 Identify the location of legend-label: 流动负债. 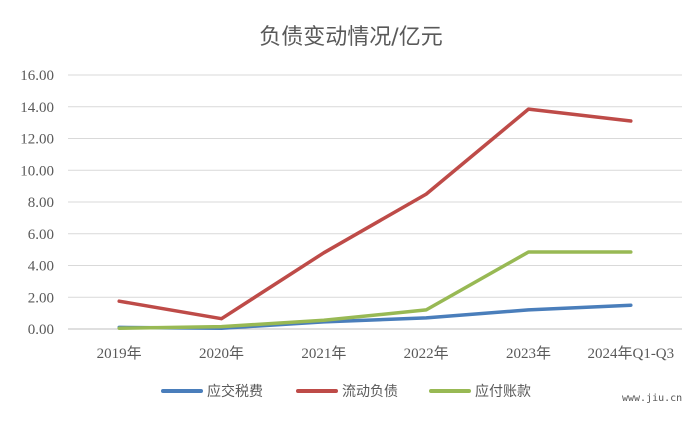
(370, 392).